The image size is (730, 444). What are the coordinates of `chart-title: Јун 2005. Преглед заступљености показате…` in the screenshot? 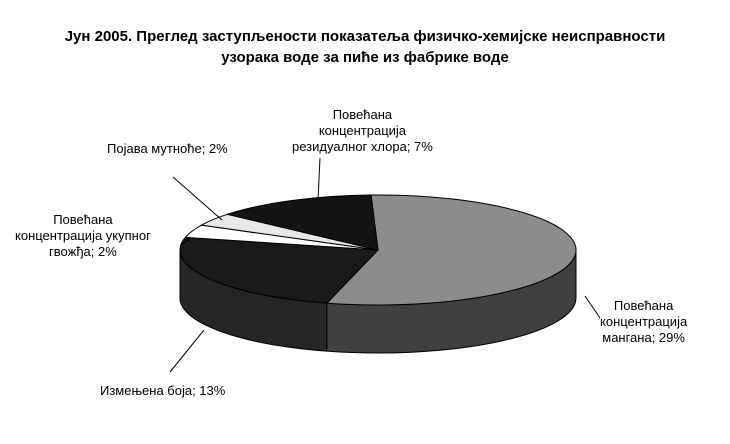 It's located at (365, 47).